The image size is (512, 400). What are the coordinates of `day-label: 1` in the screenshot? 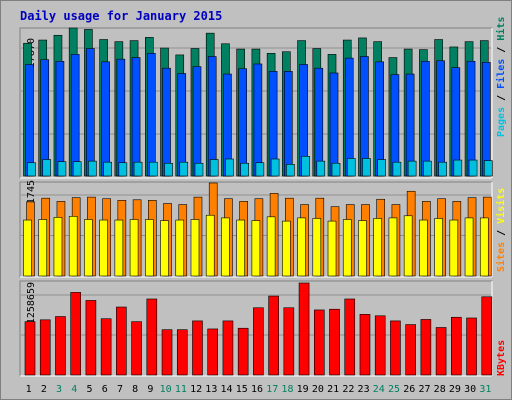 It's located at (29, 389).